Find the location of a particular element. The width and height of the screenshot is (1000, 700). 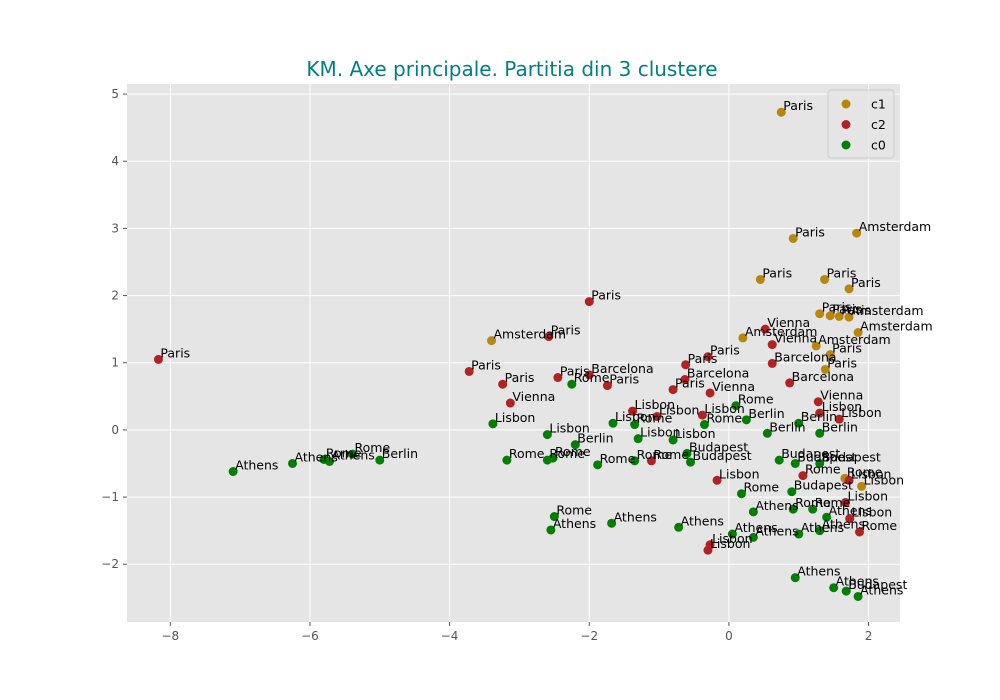

y-tick-label: 1 is located at coordinates (115, 363).